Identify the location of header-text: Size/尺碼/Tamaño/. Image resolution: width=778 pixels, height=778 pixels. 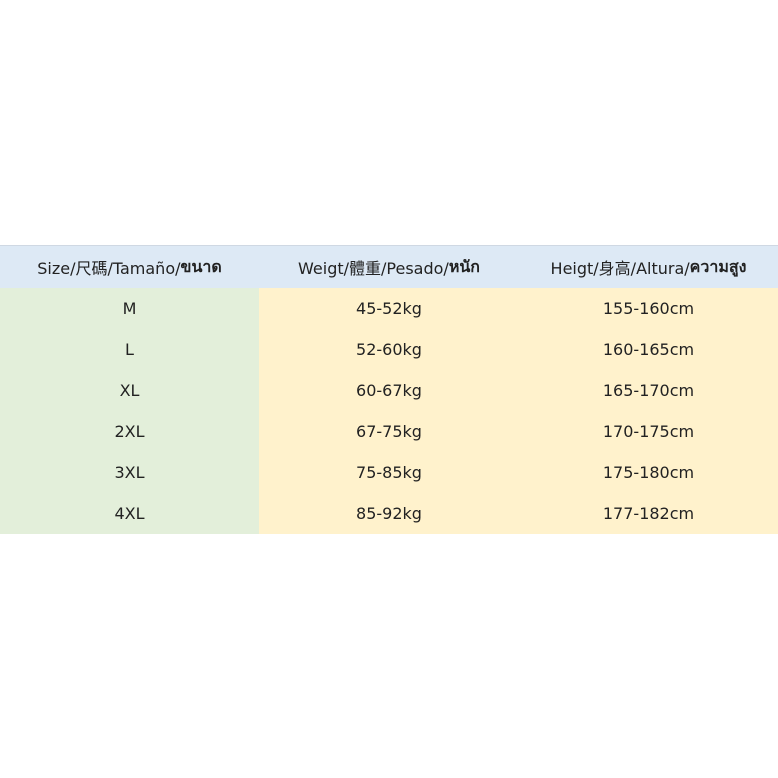
(109, 268).